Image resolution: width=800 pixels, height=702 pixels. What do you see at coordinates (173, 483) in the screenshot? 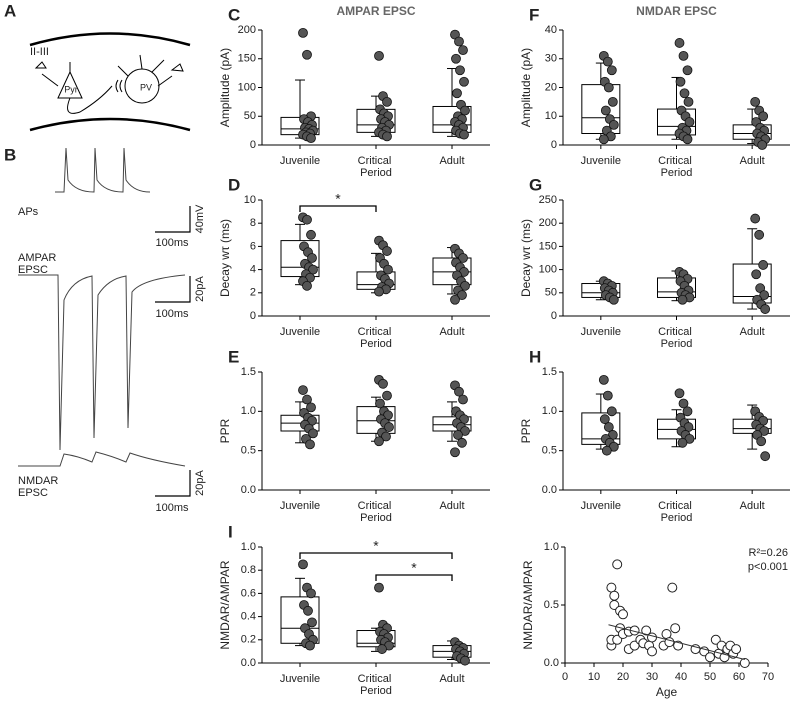
I see `scale-bar` at bounding box center [173, 483].